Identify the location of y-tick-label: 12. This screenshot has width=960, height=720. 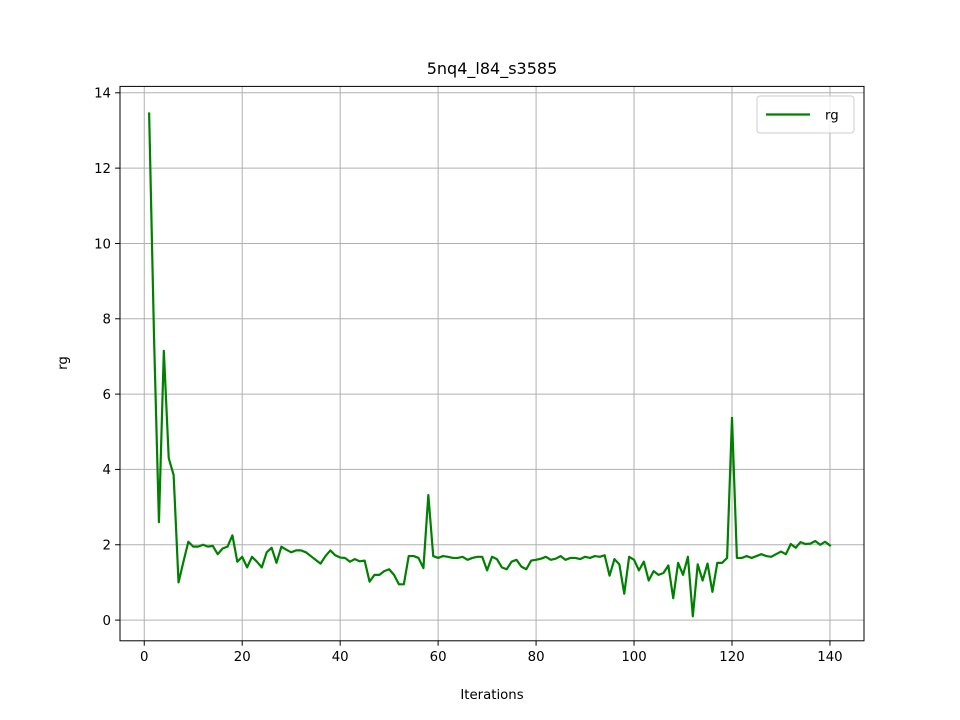
(102, 169).